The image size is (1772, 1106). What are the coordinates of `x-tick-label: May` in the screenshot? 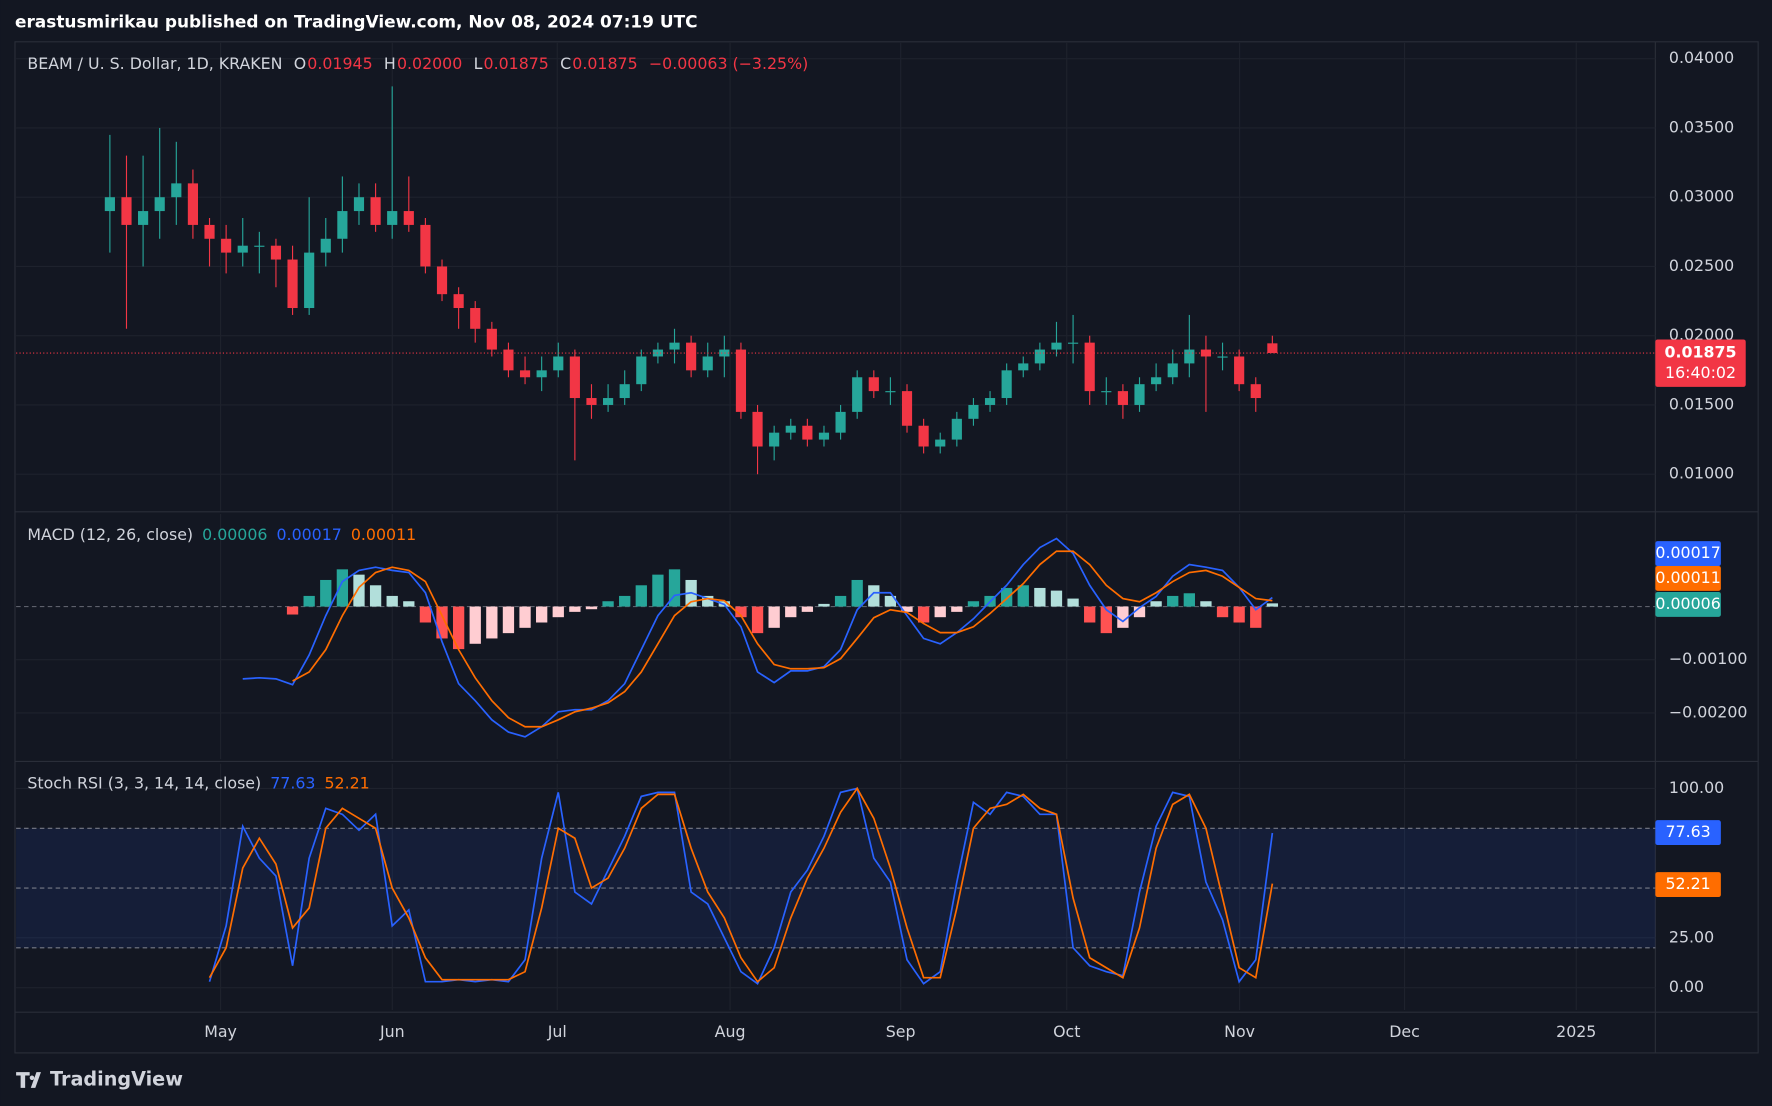 It's located at (220, 1031).